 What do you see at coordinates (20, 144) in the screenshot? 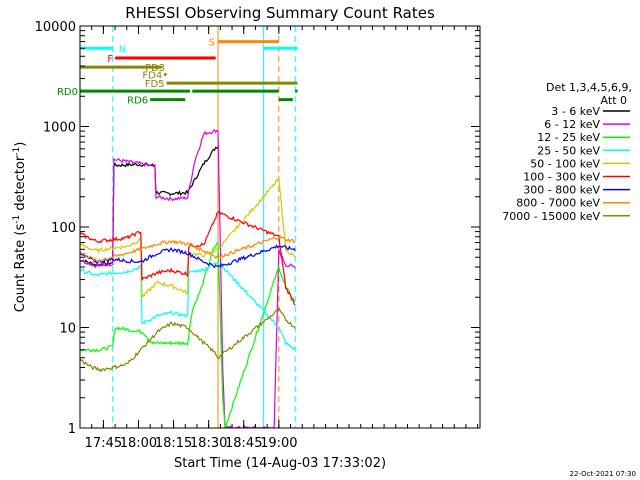
I see `y-label-end: )` at bounding box center [20, 144].